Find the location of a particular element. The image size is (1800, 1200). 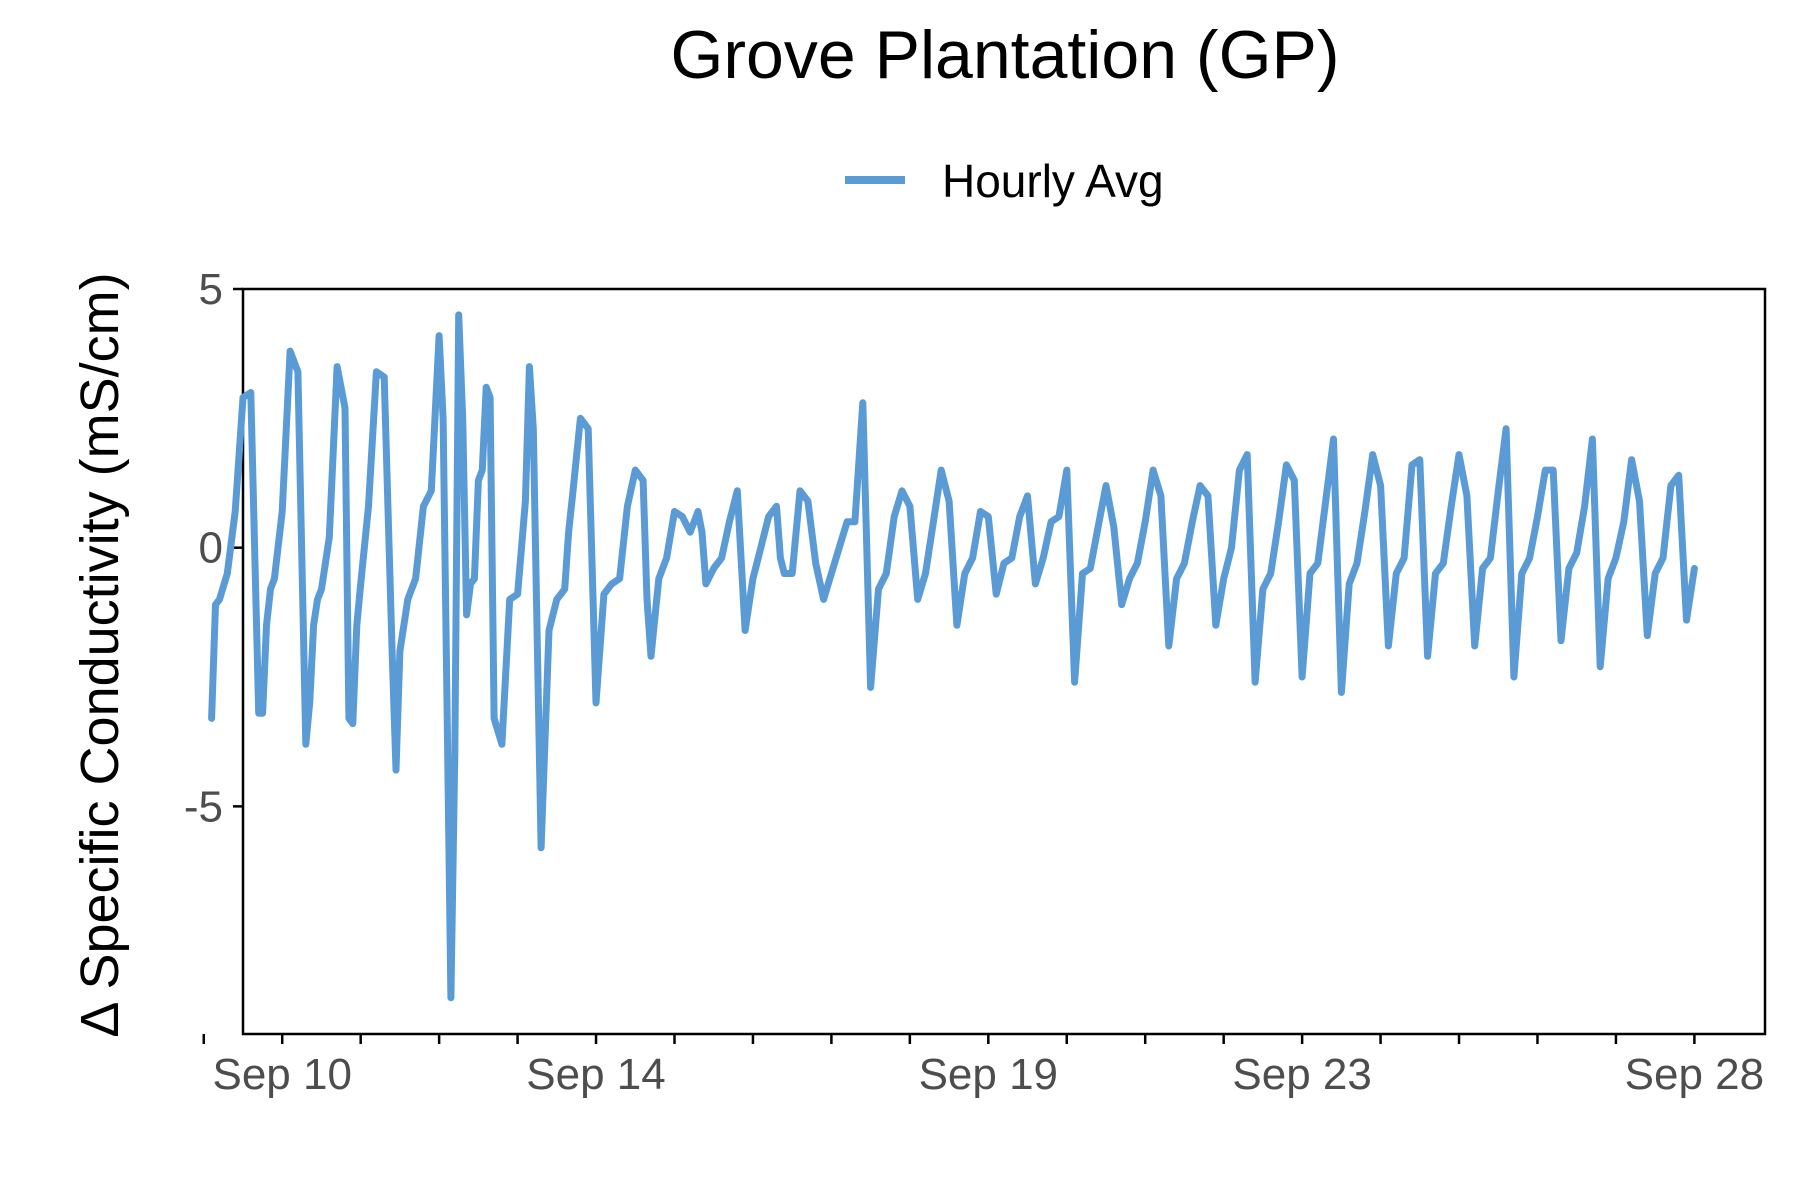

x-ticks: Sep 10 Sep 14 Sep 19 Sep 23 Sep 28 is located at coordinates (983, 1066).